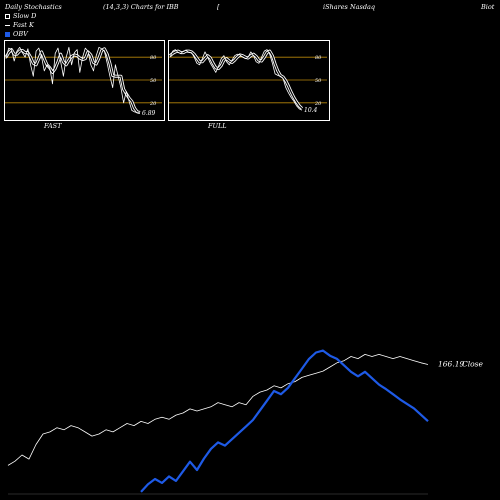  Describe the element at coordinates (153, 58) in the screenshot. I see `fast-level-label-80: 80` at that location.